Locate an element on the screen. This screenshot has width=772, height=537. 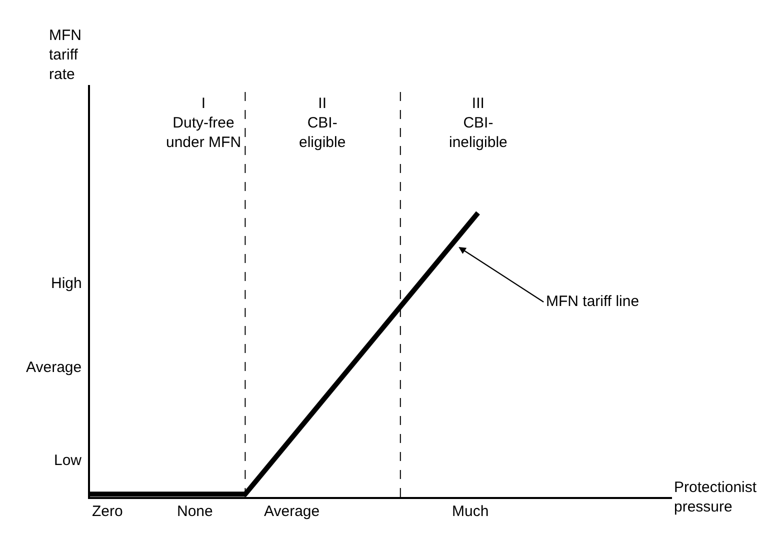
text: None is located at coordinates (195, 511).